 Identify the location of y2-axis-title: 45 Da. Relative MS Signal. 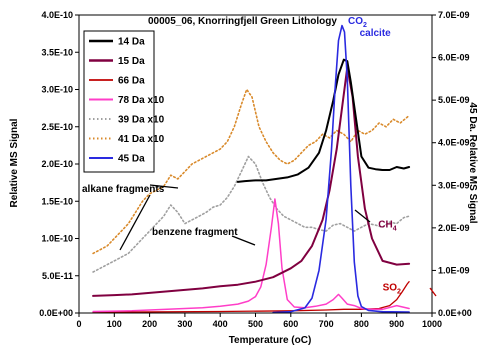
(472, 162).